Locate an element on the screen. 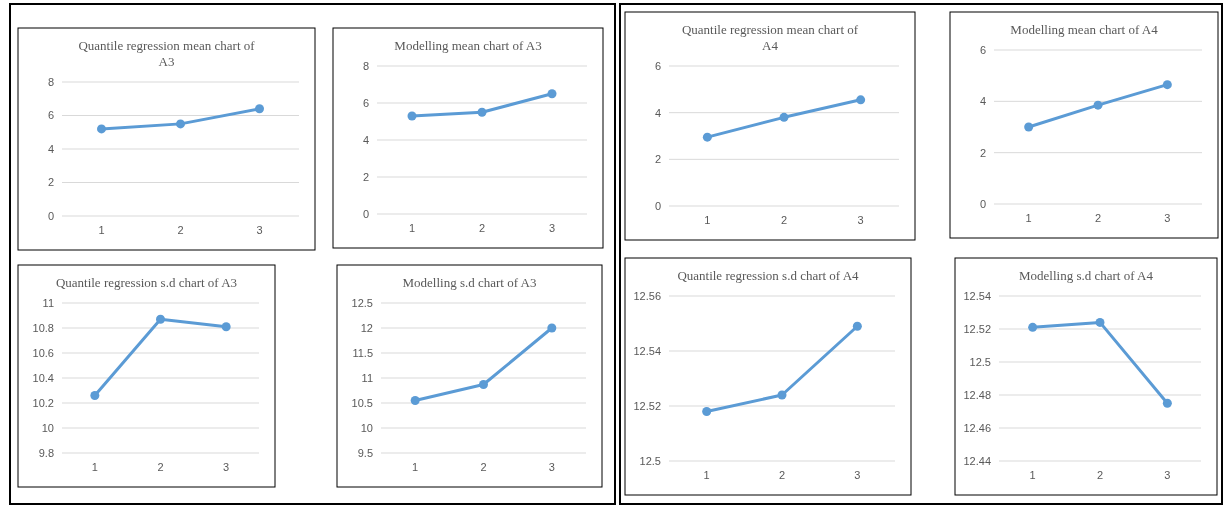  y-tick-label: 10.5 is located at coordinates (362, 402).